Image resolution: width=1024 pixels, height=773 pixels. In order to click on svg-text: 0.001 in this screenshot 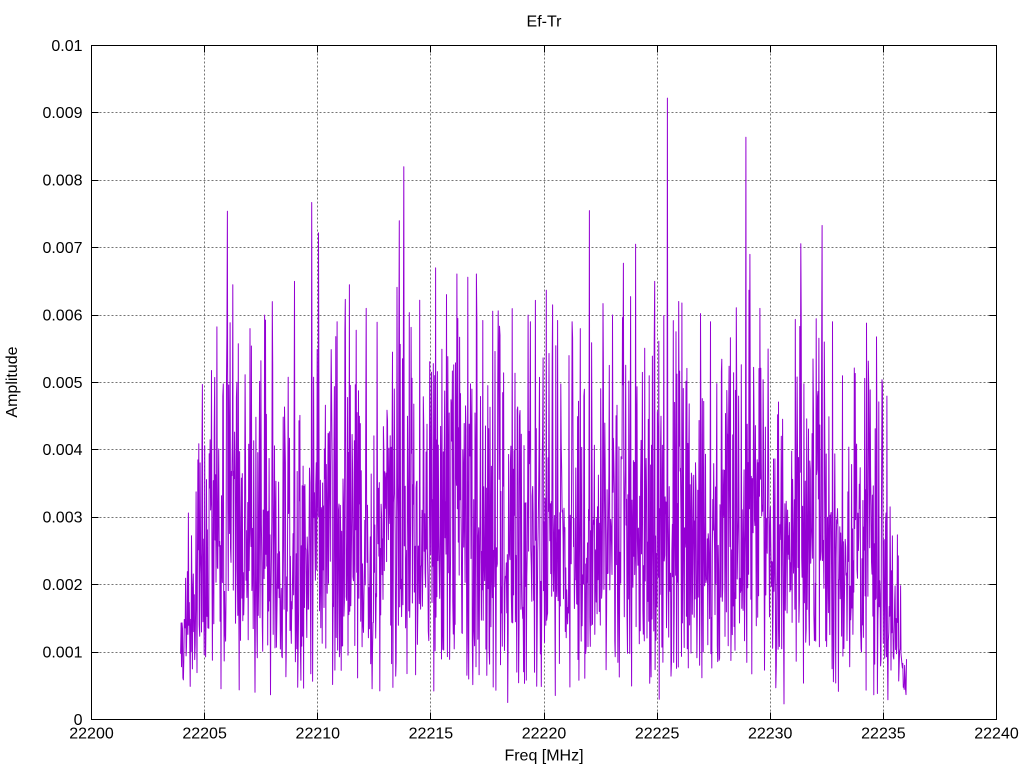, I will do `click(62, 652)`.